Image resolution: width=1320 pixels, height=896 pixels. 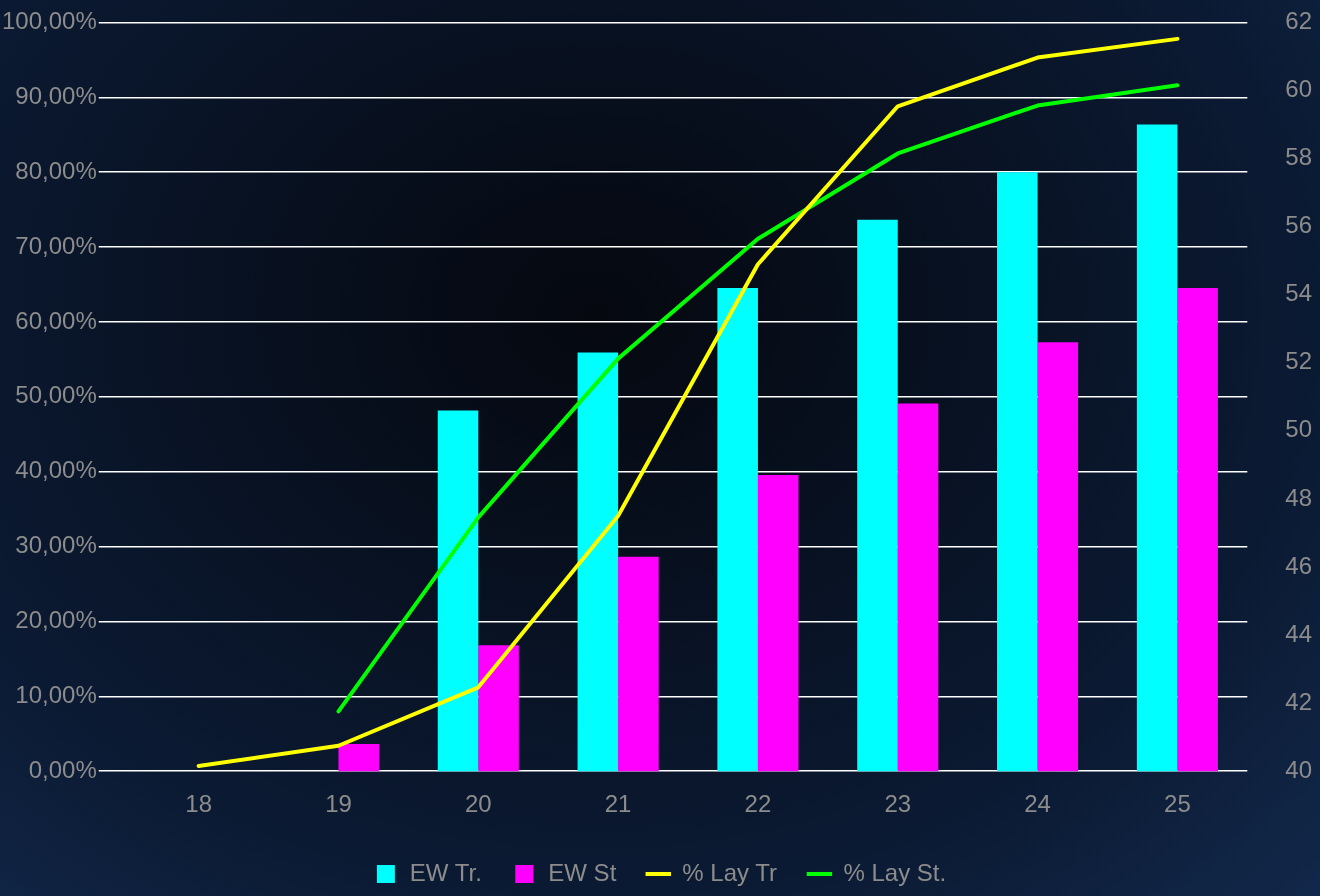 I want to click on y2-tick-label: 48, so click(x=1299, y=497).